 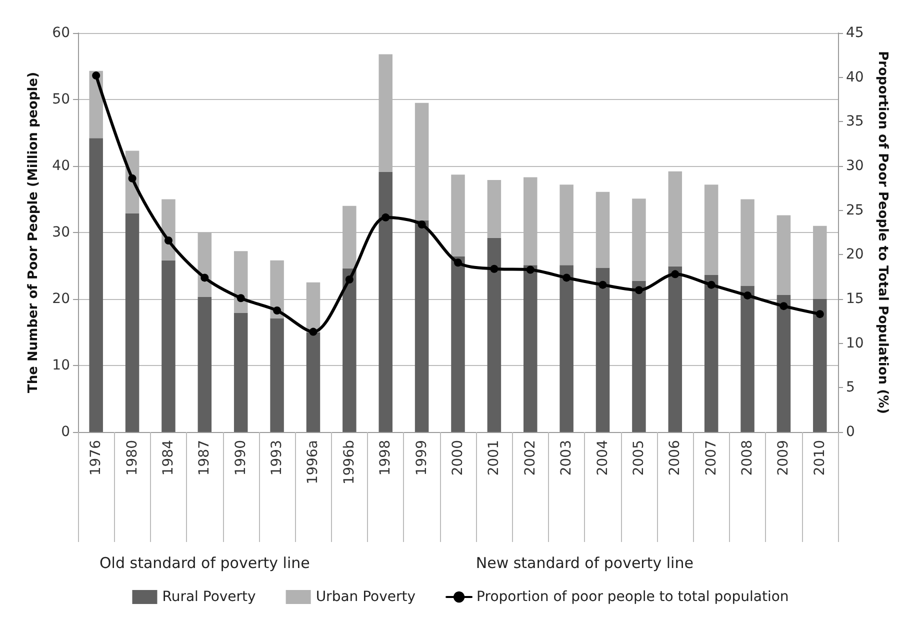 I want to click on x-tick-label: 1980, so click(x=132, y=458).